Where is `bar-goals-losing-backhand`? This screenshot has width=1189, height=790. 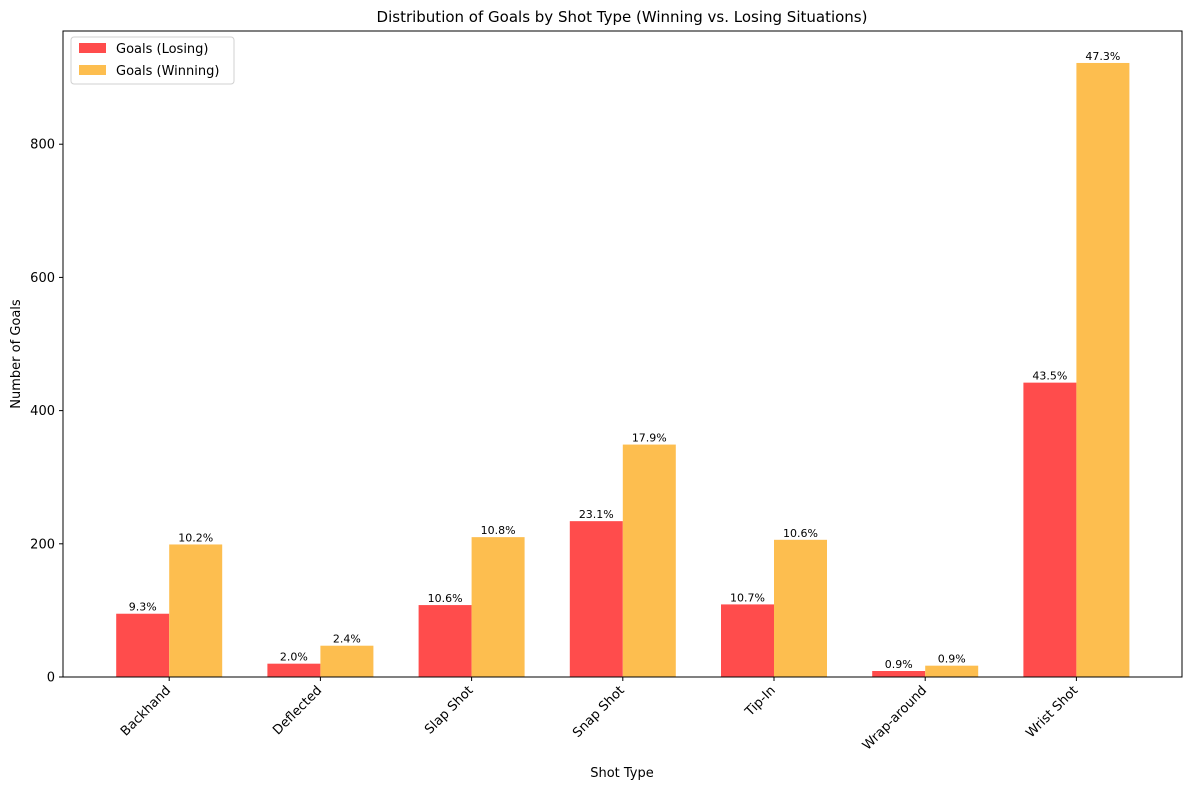
bar-goals-losing-backhand is located at coordinates (143, 645).